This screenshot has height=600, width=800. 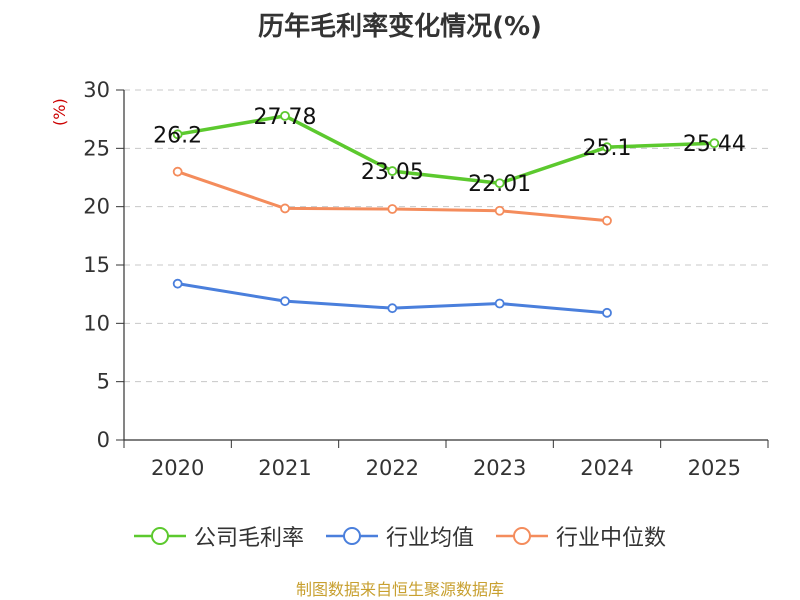 I want to click on legend-label-industry-median: 行业中位数, so click(x=611, y=538).